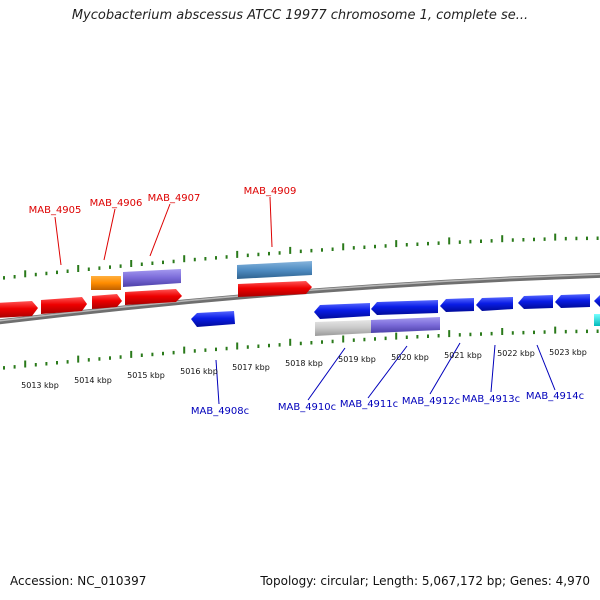 This screenshot has height=600, width=600. What do you see at coordinates (163, 231) in the screenshot?
I see `forward-label-leaders` at bounding box center [163, 231].